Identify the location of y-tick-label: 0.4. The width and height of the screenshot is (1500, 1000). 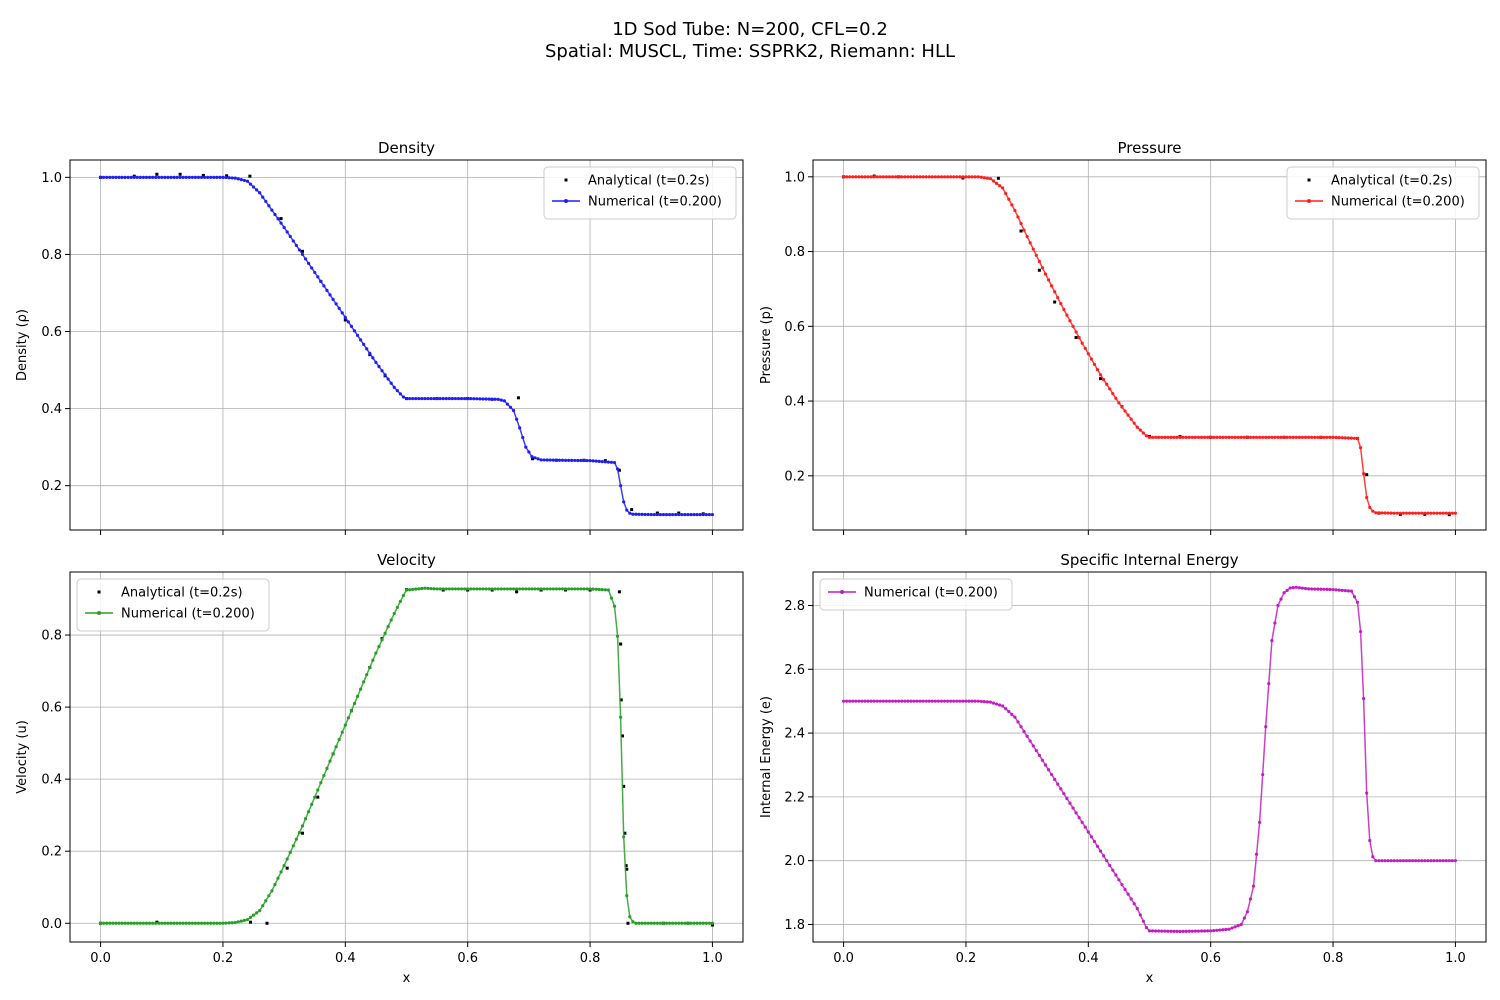
(794, 402).